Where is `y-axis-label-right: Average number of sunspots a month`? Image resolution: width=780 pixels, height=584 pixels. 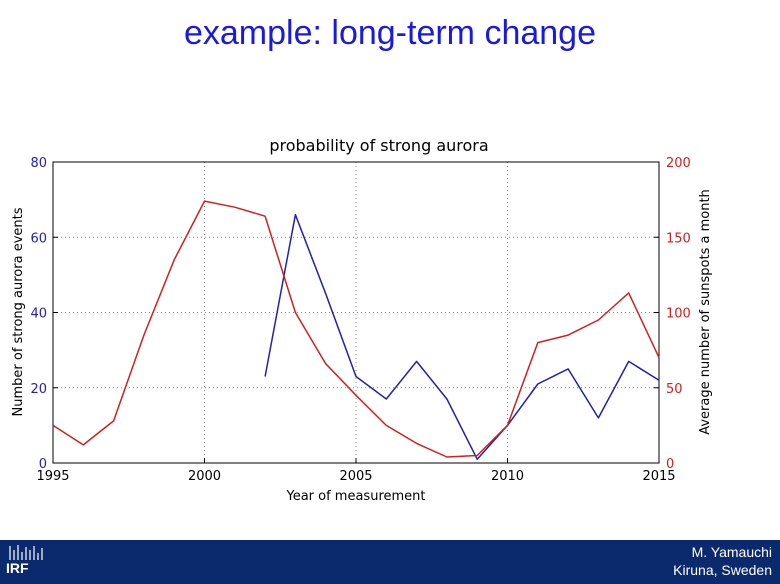 y-axis-label-right: Average number of sunspots a month is located at coordinates (705, 312).